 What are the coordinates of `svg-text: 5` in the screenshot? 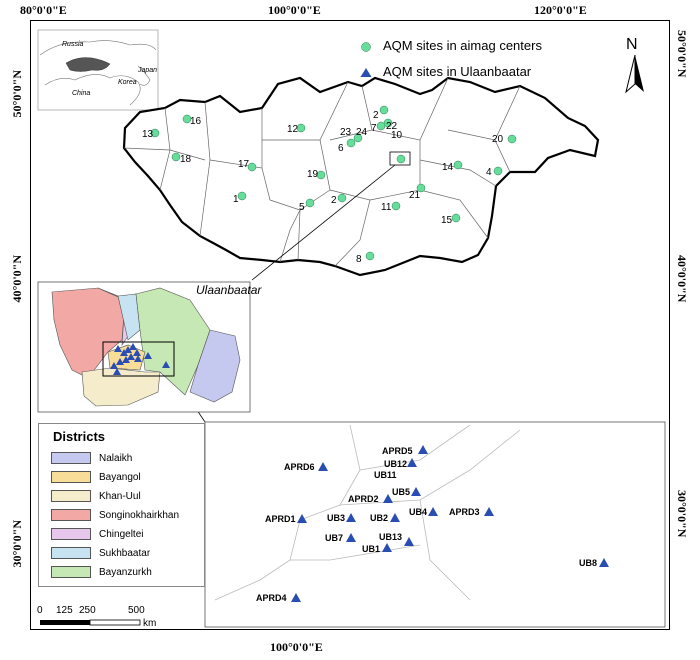 It's located at (302, 207).